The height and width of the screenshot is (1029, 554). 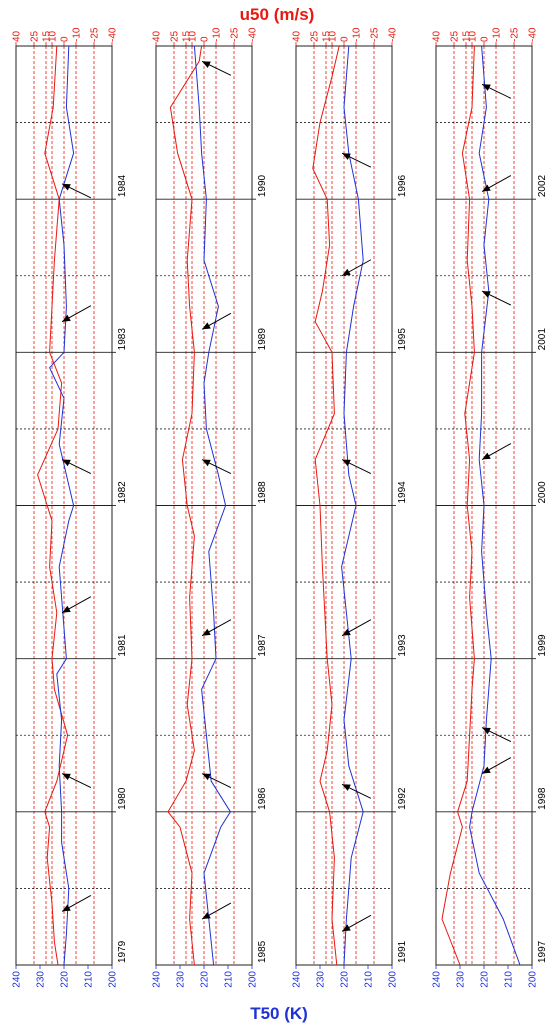 I want to click on year-label: 1983, so click(x=122, y=339).